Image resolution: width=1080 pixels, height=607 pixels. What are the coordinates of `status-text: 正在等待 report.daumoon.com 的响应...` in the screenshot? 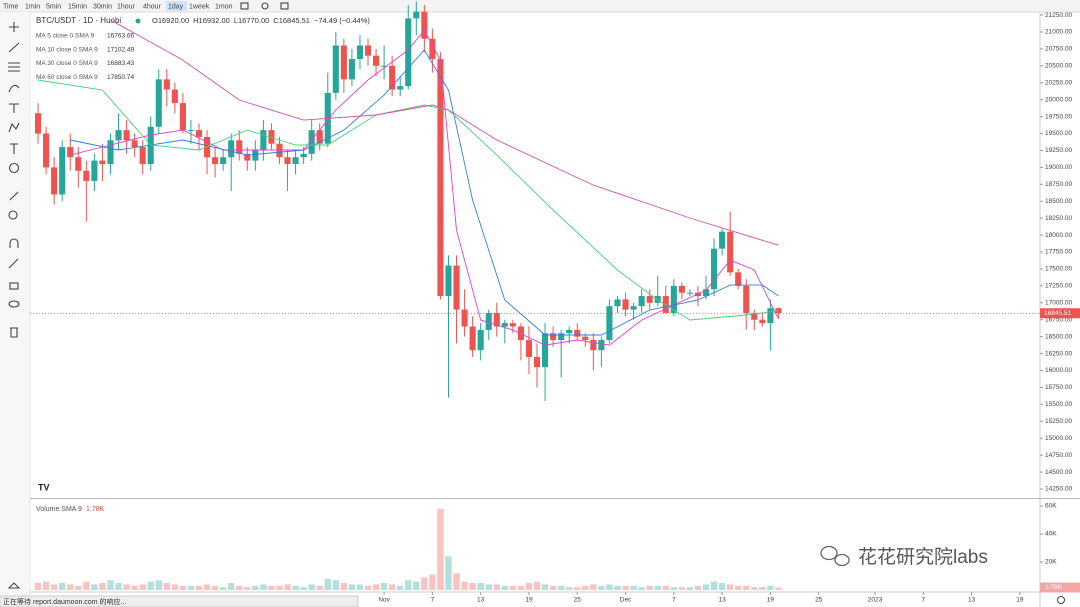 It's located at (64, 601).